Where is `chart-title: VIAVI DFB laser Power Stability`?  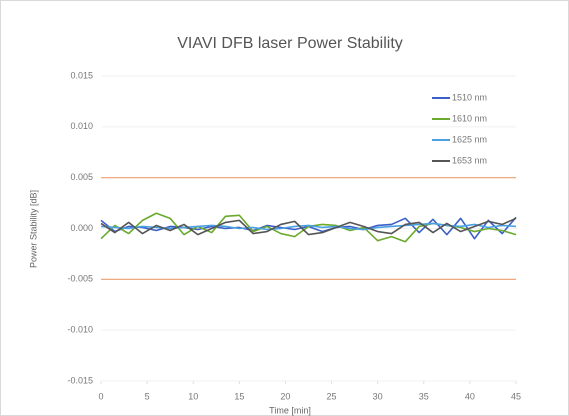
chart-title: VIAVI DFB laser Power Stability is located at coordinates (290, 43).